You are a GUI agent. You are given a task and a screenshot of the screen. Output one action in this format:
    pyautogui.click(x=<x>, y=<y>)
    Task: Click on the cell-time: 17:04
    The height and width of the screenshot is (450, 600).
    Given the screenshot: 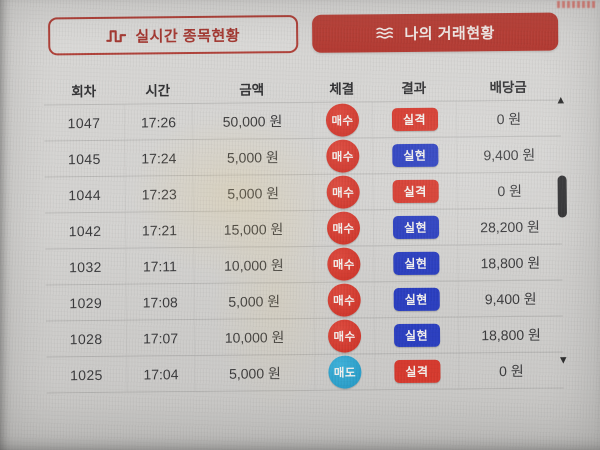 What is the action you would take?
    pyautogui.click(x=160, y=374)
    